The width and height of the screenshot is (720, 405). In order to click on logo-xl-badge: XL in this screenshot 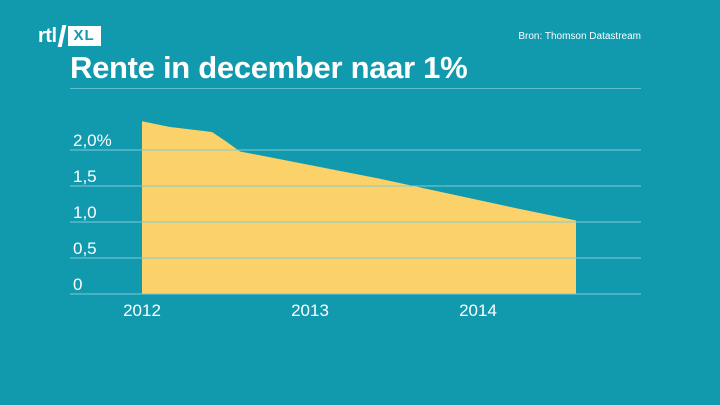, I will do `click(84, 36)`.